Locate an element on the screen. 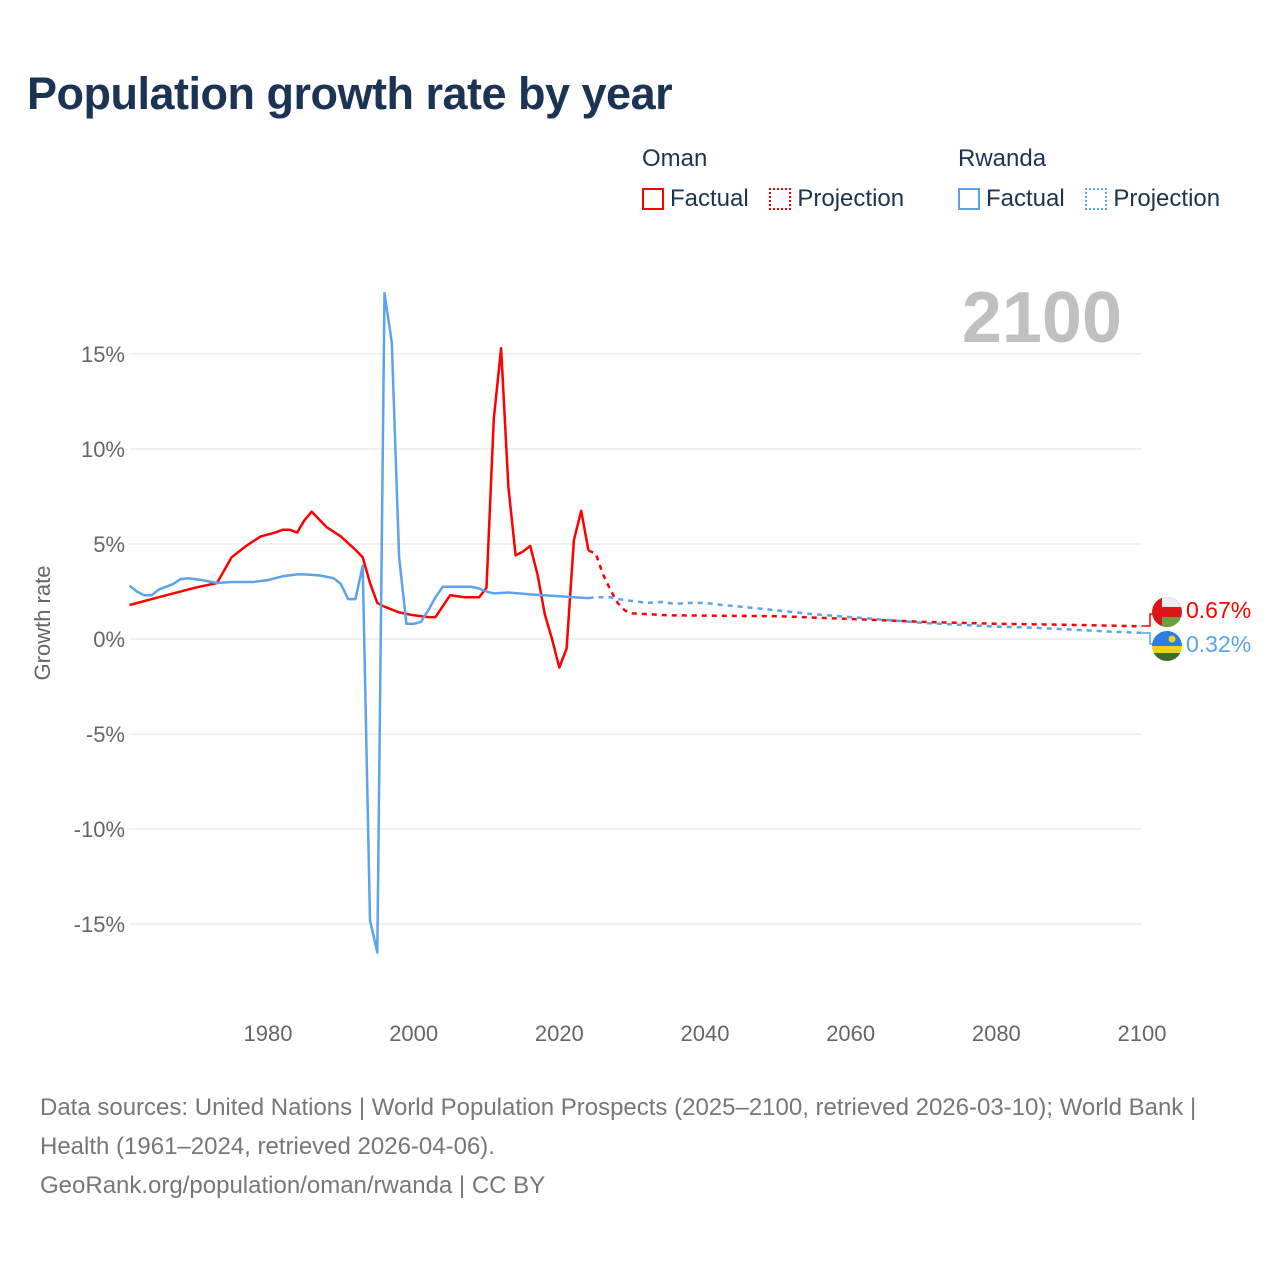 The image size is (1280, 1280). y-axis-label: Growth rate is located at coordinates (42, 623).